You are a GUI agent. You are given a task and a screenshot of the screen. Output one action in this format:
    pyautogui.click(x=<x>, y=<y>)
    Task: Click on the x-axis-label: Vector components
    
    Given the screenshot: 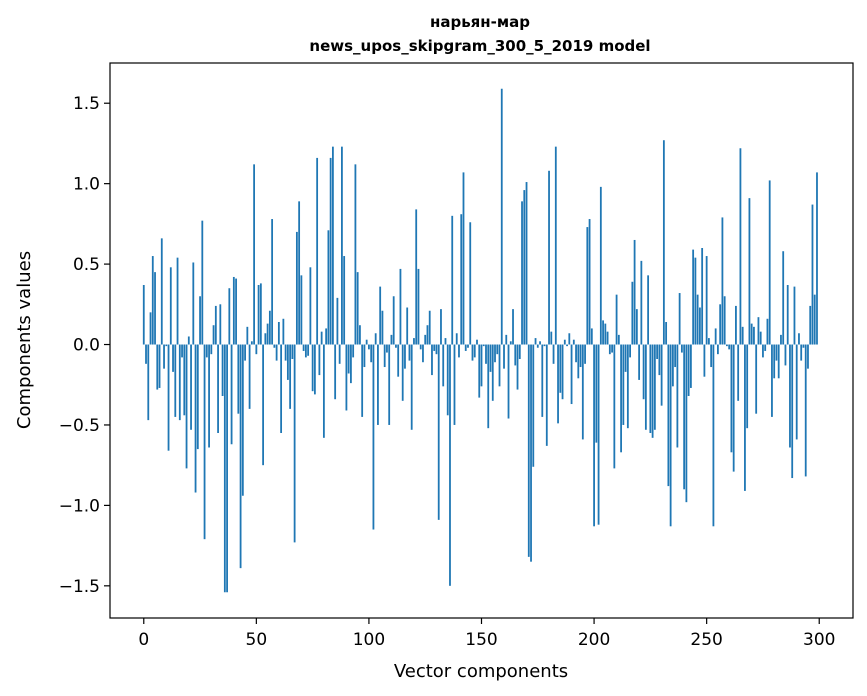 What is the action you would take?
    pyautogui.click(x=481, y=671)
    